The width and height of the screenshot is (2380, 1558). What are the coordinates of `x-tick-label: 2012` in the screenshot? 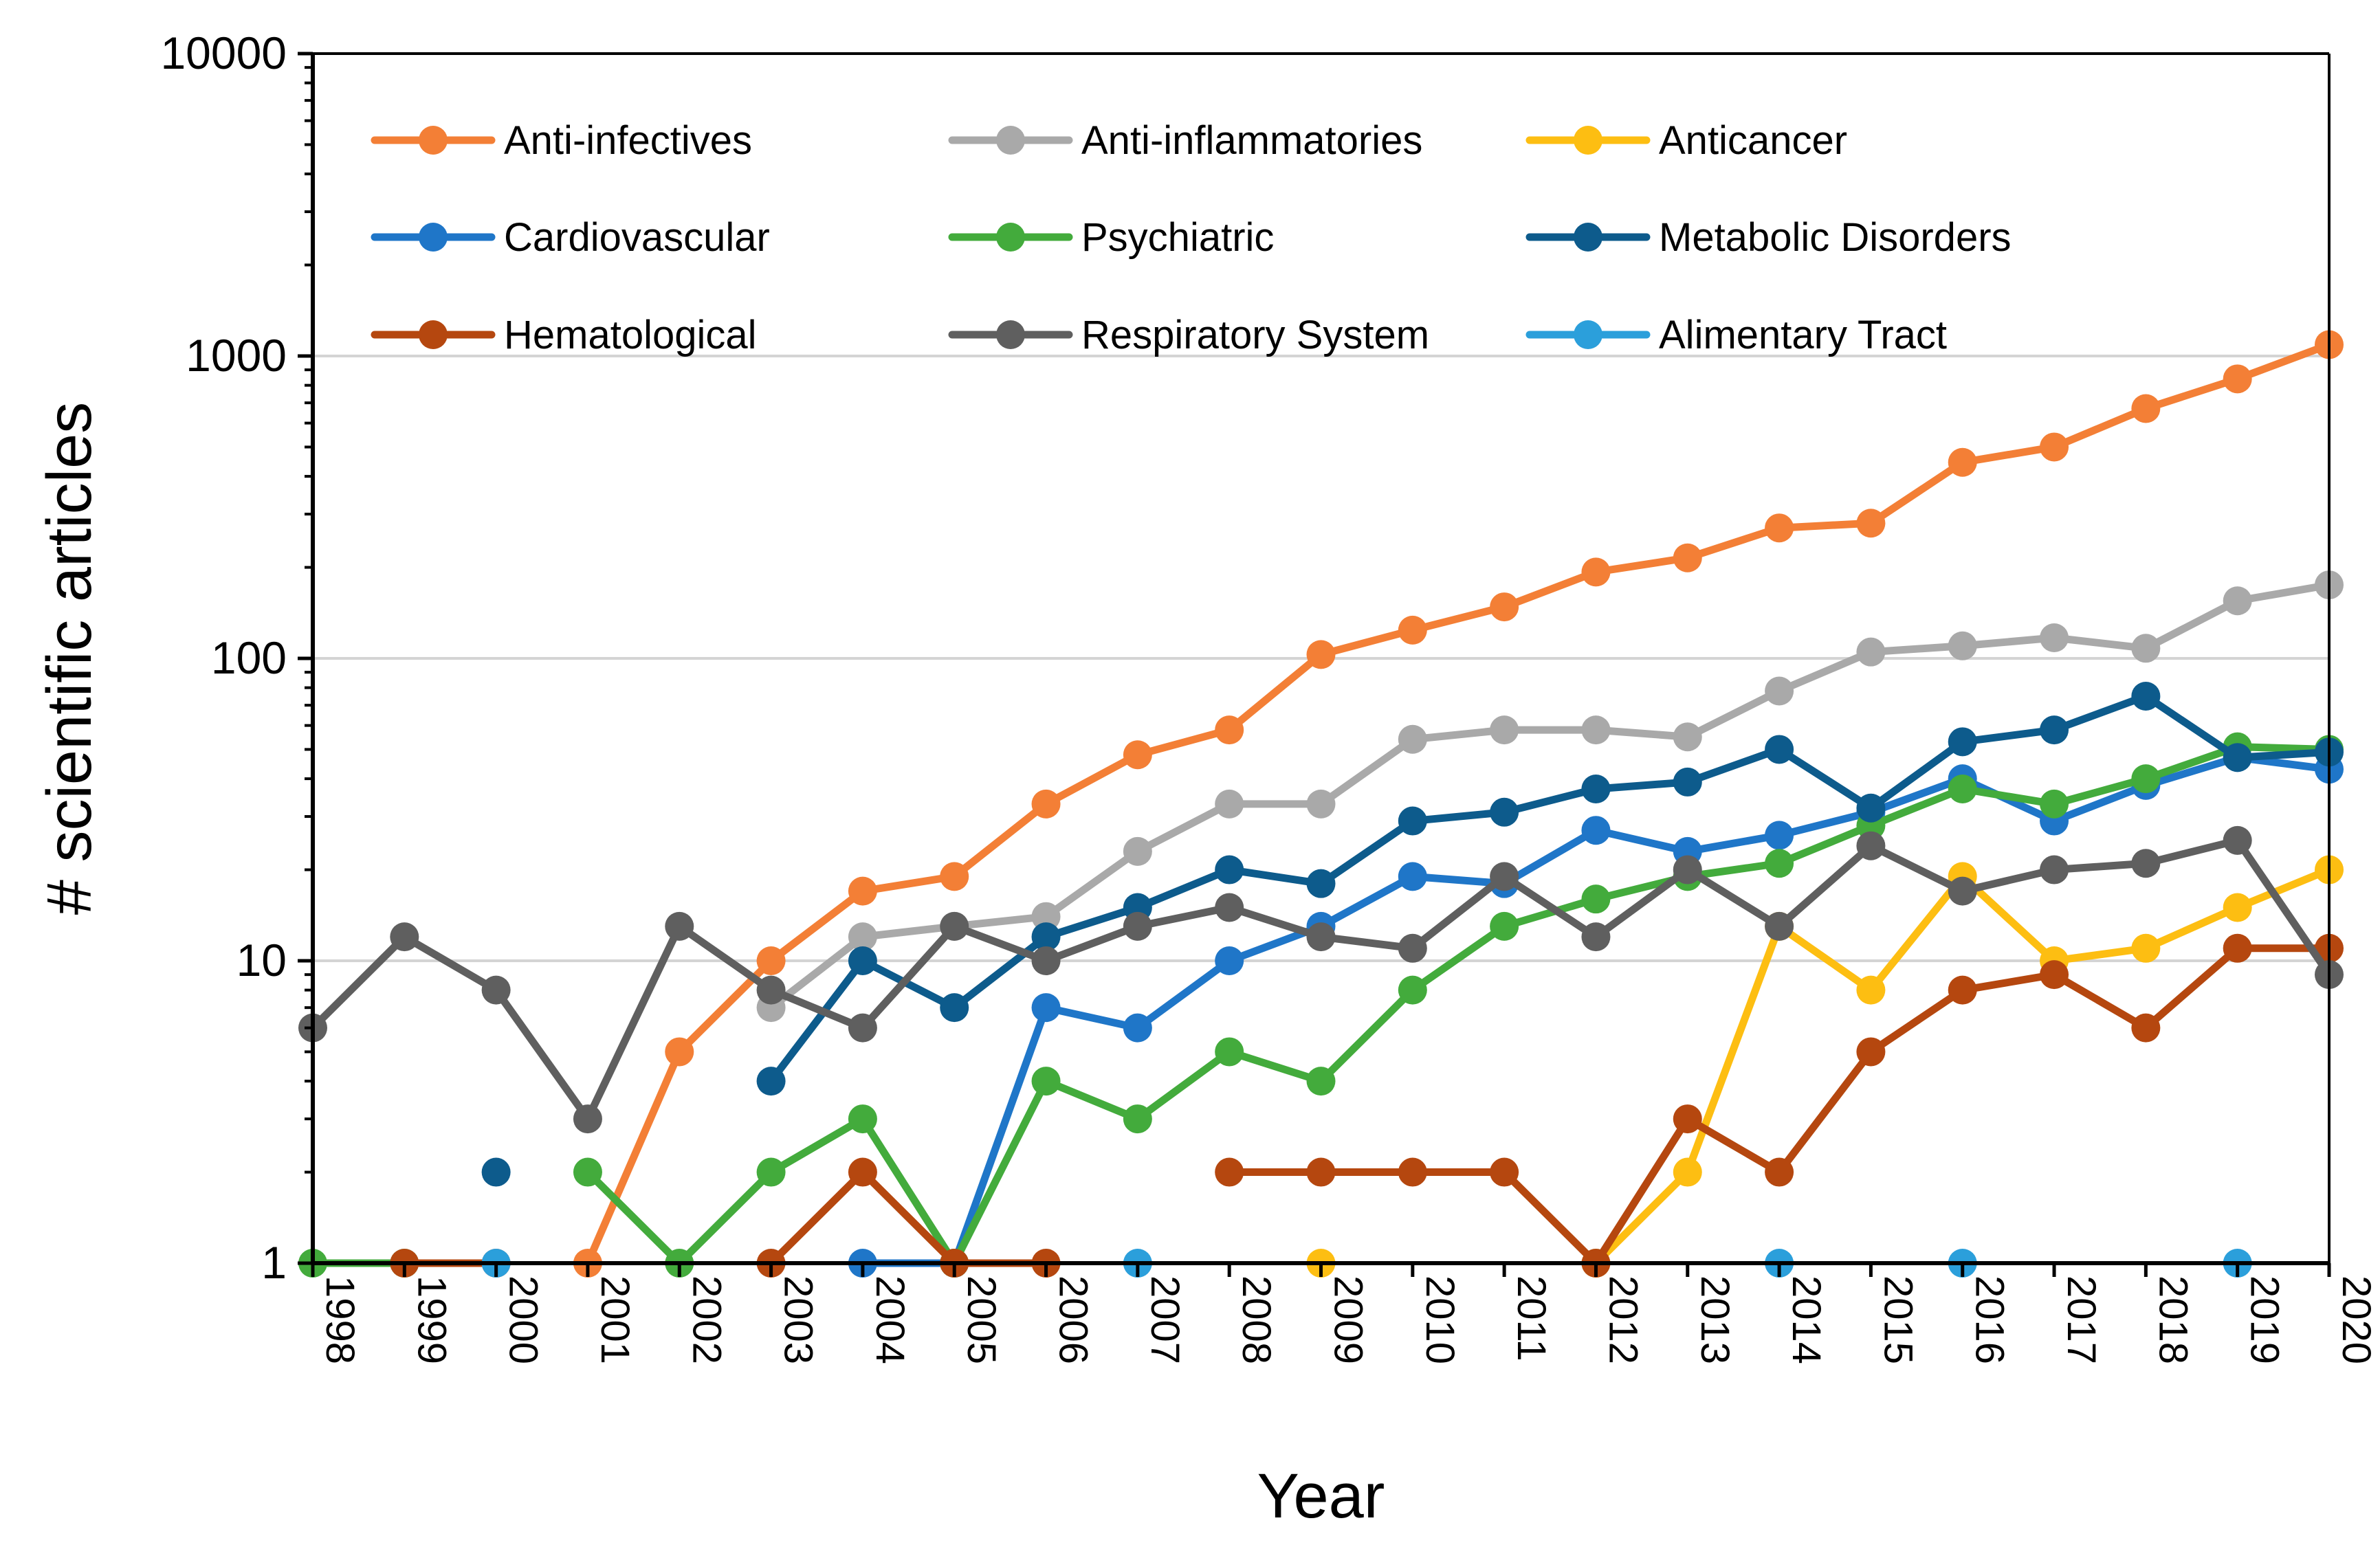 It's located at (1622, 1320).